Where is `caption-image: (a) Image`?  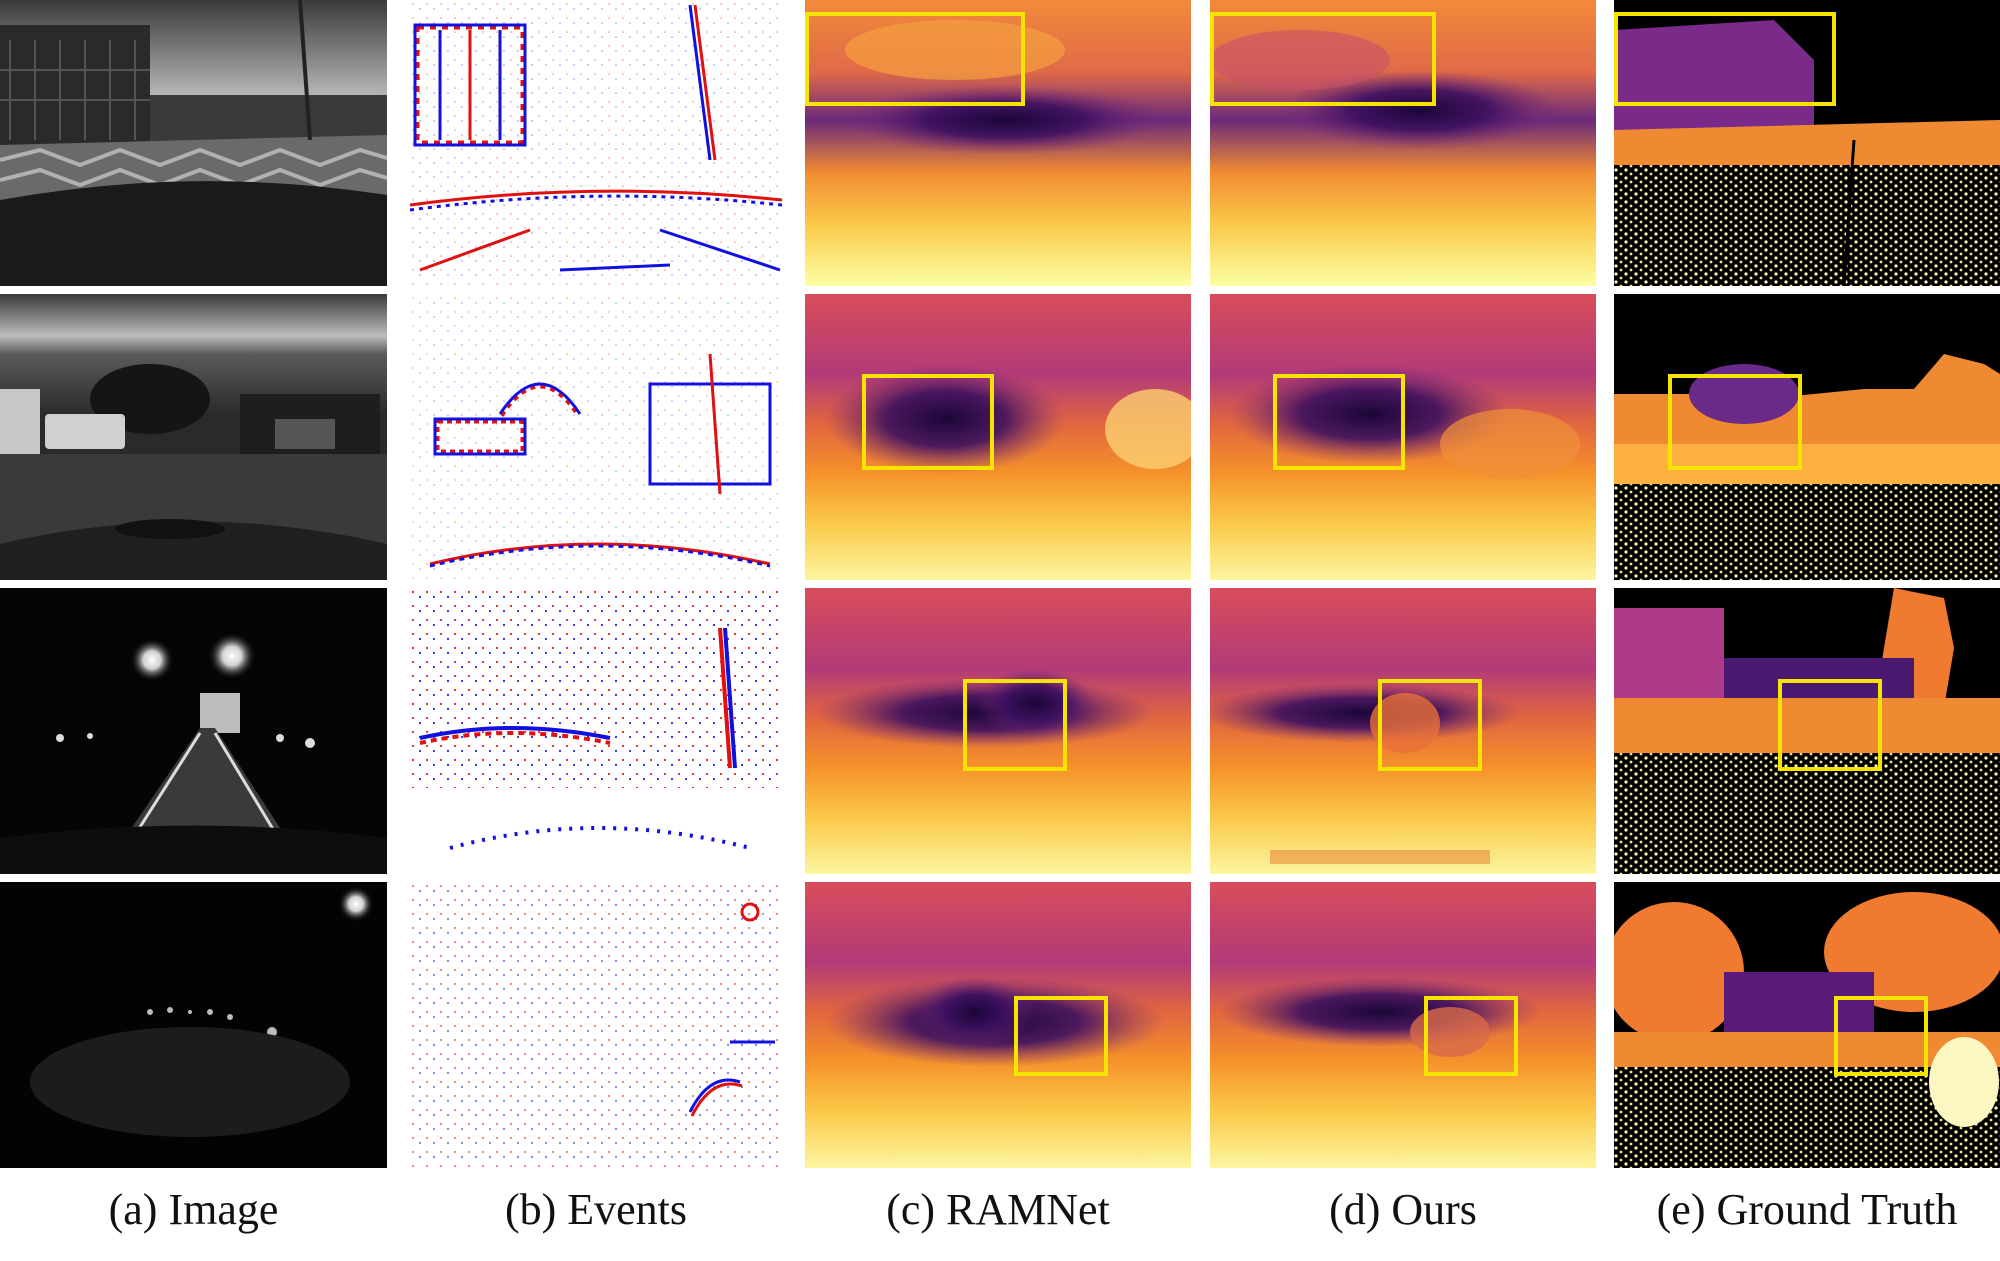 caption-image: (a) Image is located at coordinates (193, 1209).